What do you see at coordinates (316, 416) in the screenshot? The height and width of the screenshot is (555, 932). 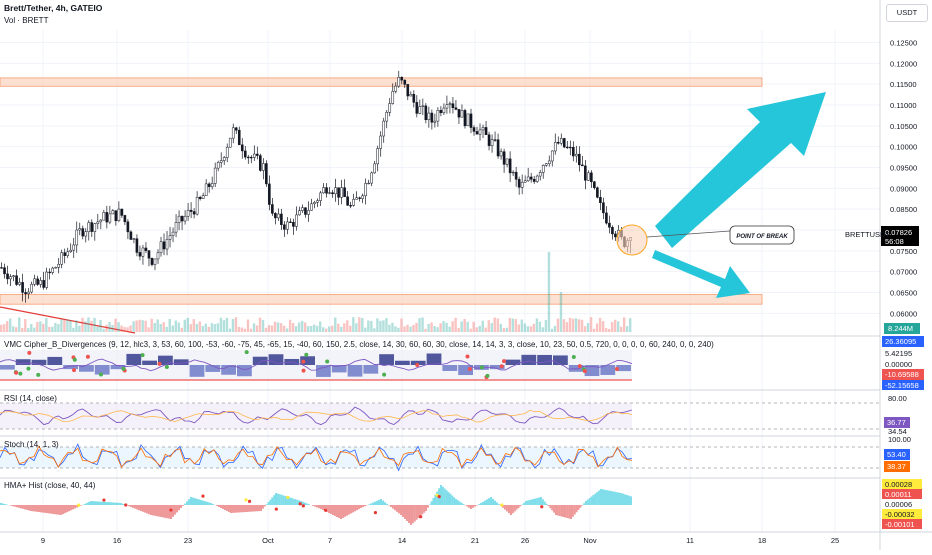 I see `rsi-band` at bounding box center [316, 416].